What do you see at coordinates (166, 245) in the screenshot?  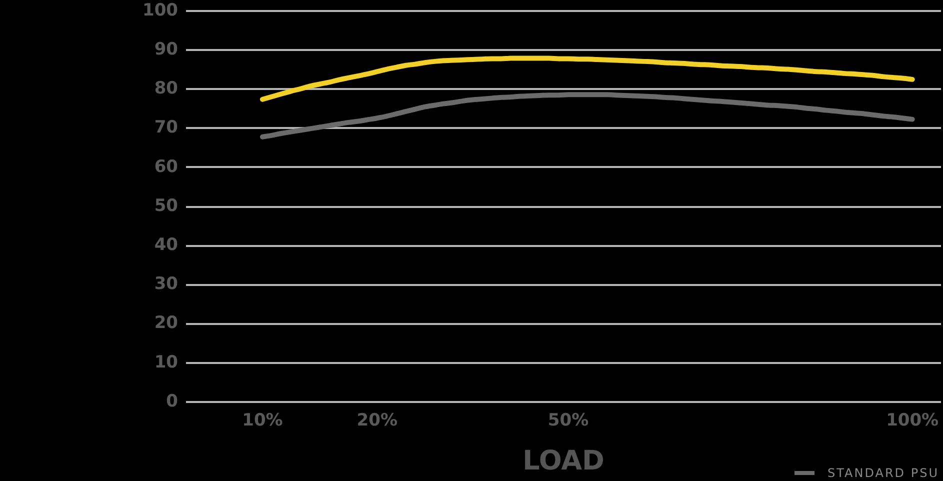 I see `y-tick-label: 40` at bounding box center [166, 245].